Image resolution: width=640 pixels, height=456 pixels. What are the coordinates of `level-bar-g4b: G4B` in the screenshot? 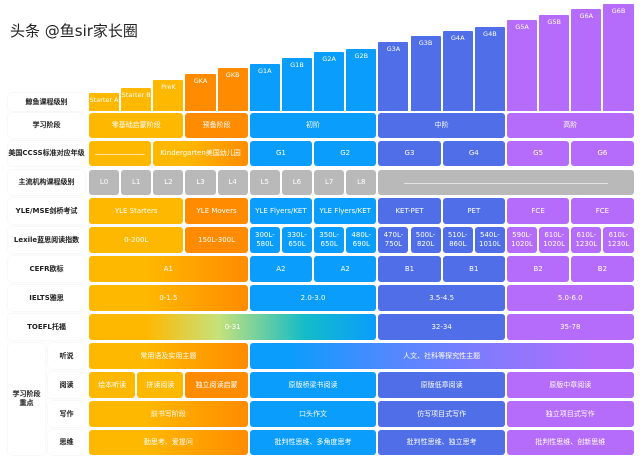 It's located at (489, 69).